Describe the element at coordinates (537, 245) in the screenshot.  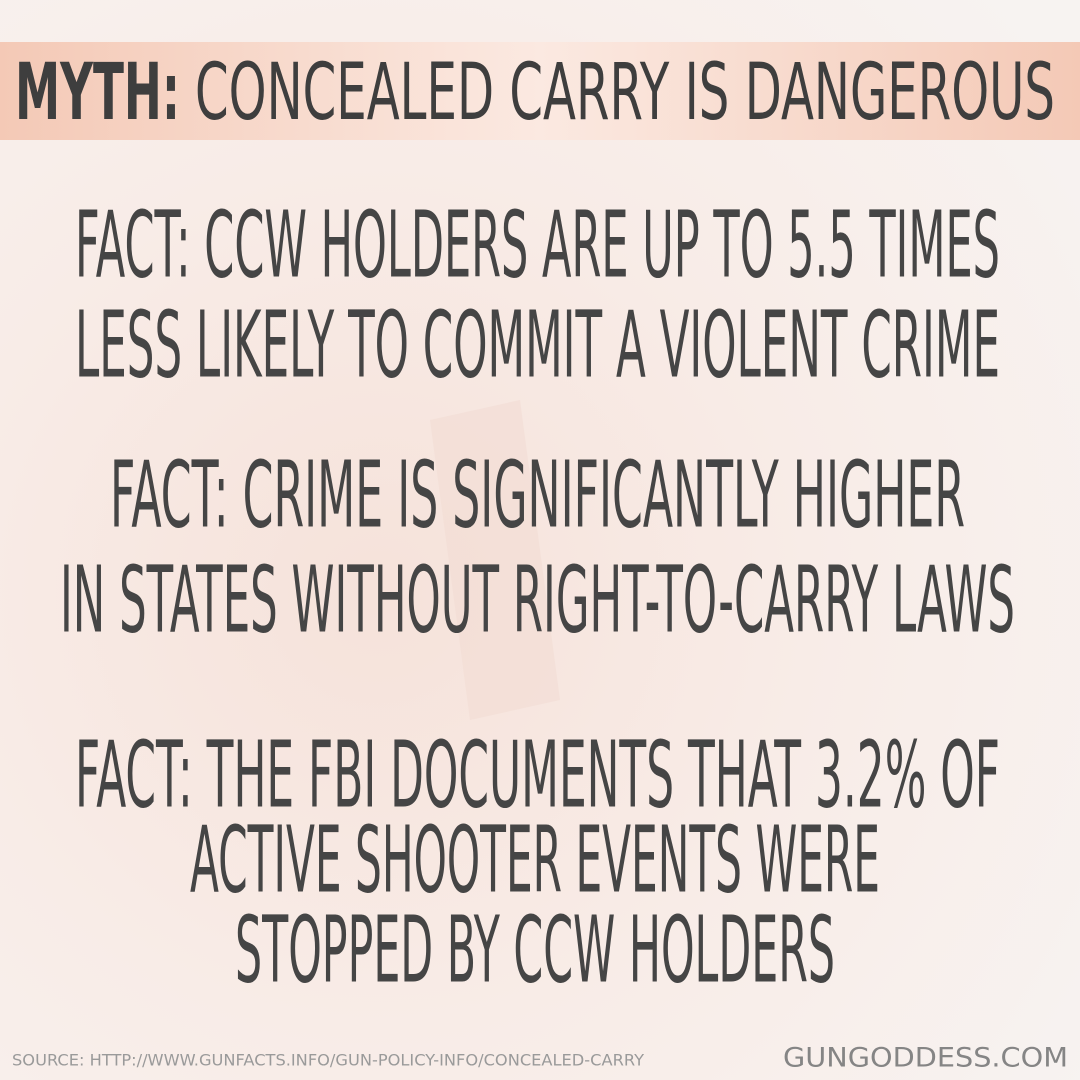
I see `fact-line: FACT: CCW HOLDERS ARE UP TO 5.5 TIMES` at that location.